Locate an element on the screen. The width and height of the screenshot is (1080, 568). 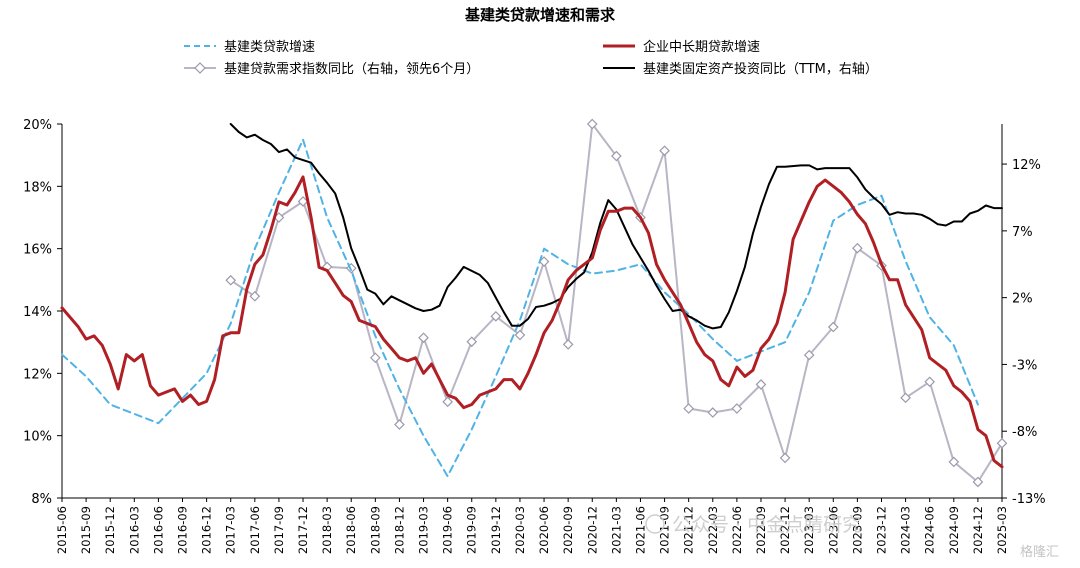
x-tick-label: 2015-09 is located at coordinates (86, 530).